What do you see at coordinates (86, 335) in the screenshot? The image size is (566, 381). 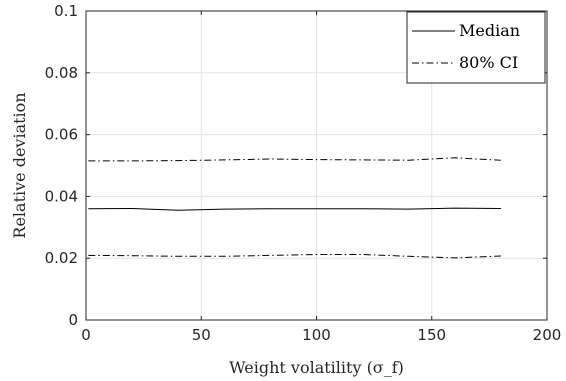 I see `x-tick-label: 0` at bounding box center [86, 335].